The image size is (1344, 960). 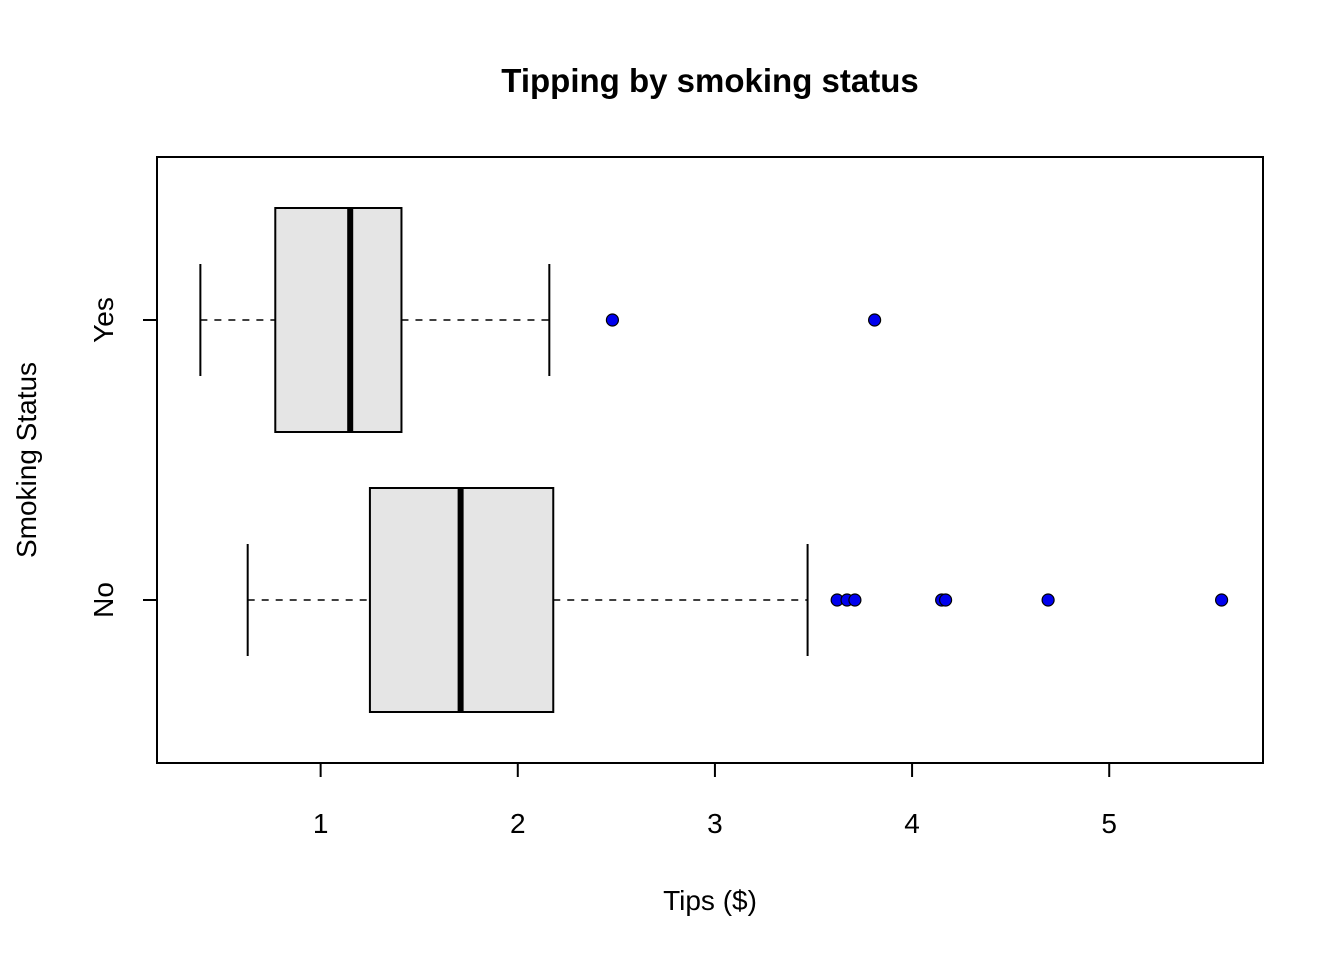 What do you see at coordinates (103, 600) in the screenshot?
I see `y-tick-label-no: No` at bounding box center [103, 600].